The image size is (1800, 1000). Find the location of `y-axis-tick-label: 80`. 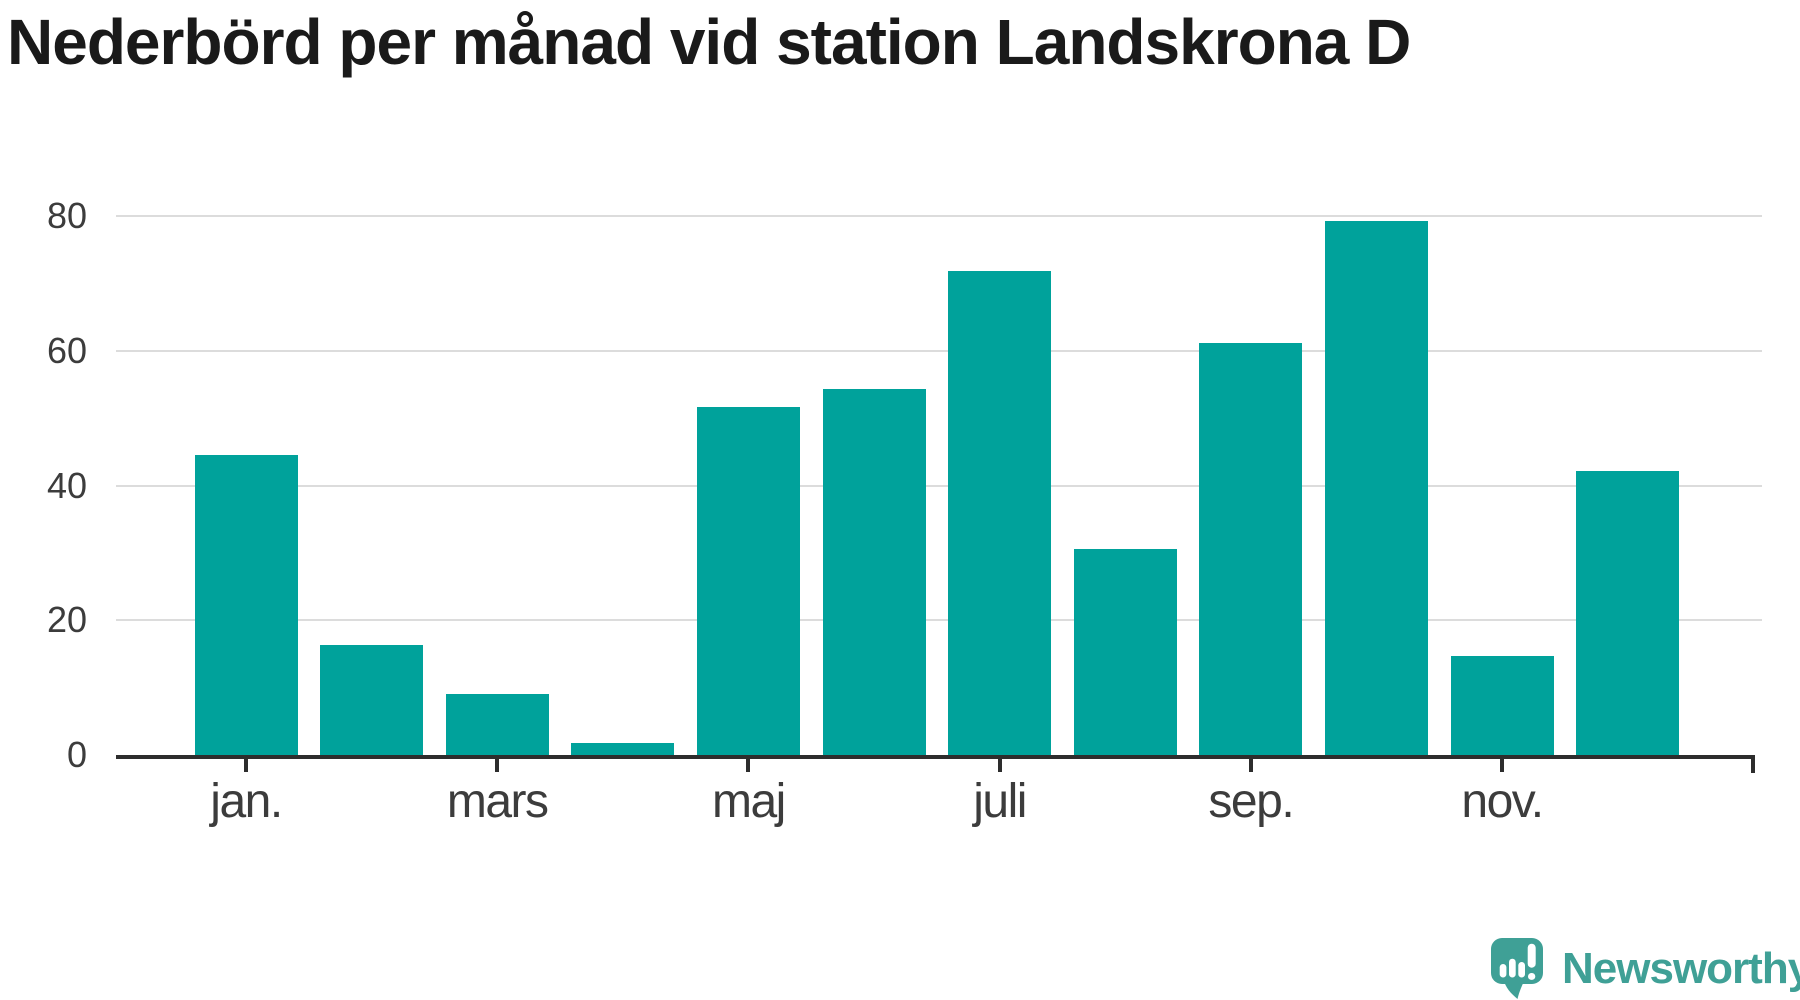

y-axis-tick-label: 80 is located at coordinates (66, 215).